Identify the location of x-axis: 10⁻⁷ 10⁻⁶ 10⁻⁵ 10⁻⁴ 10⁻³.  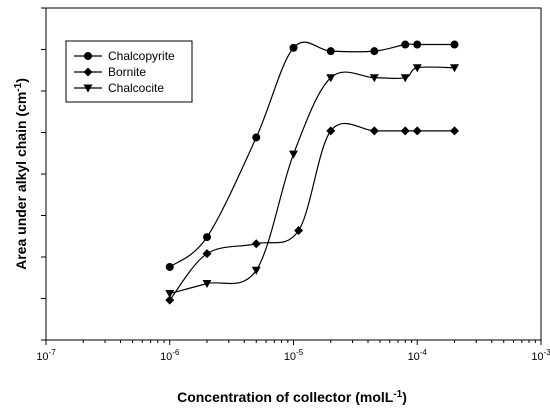
(293, 351).